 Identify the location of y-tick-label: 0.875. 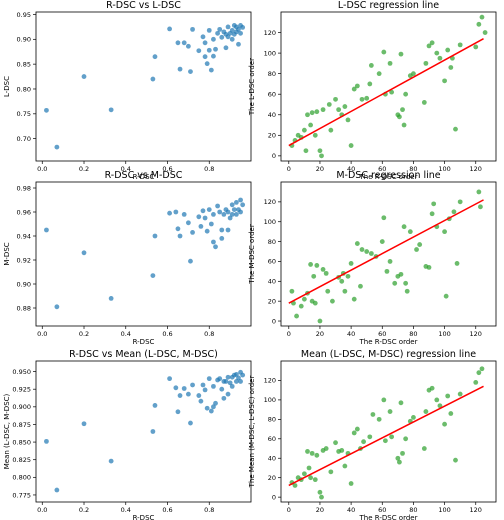
(21, 425).